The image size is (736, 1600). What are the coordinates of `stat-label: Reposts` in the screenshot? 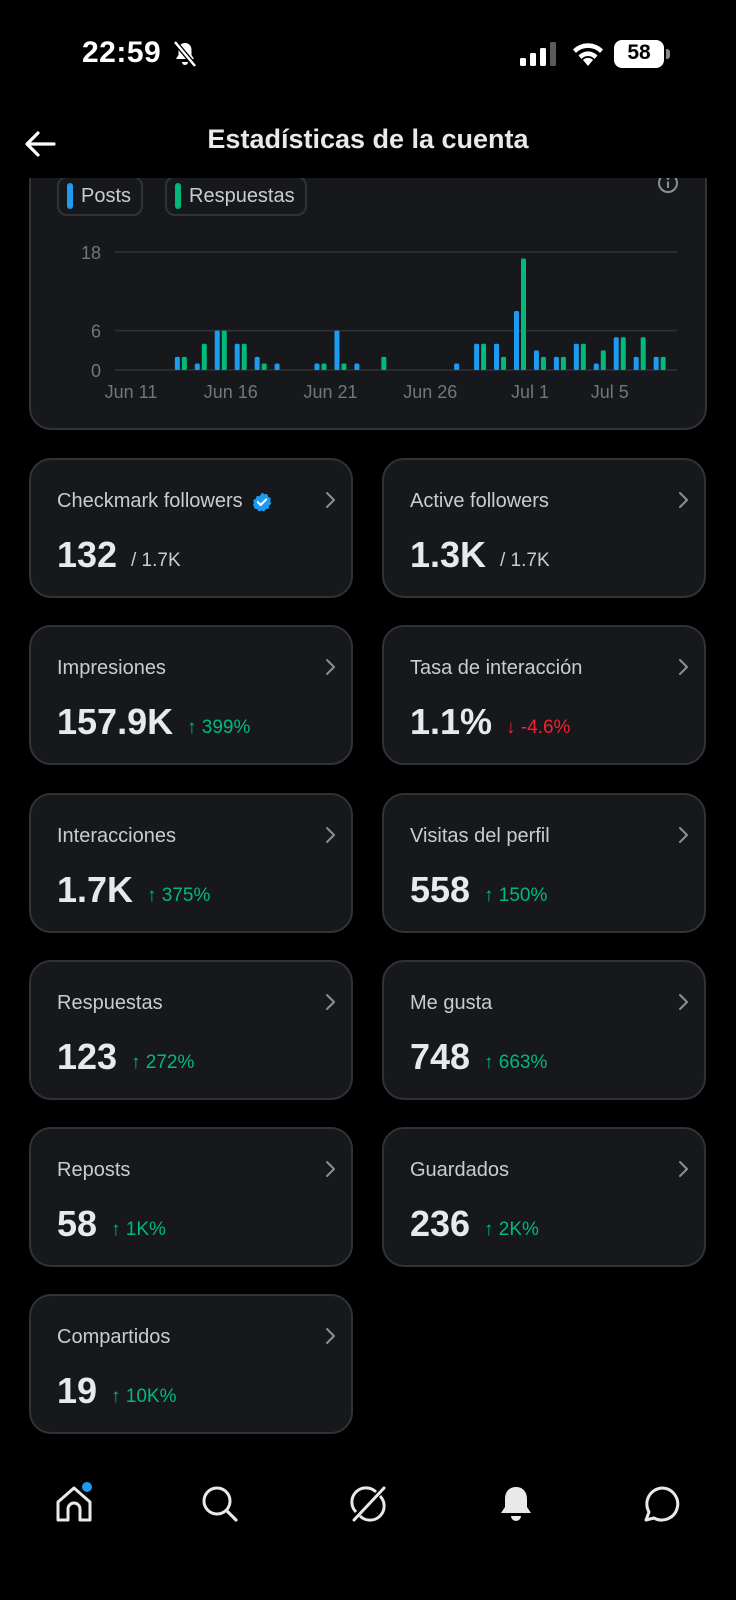 It's located at (93, 1170).